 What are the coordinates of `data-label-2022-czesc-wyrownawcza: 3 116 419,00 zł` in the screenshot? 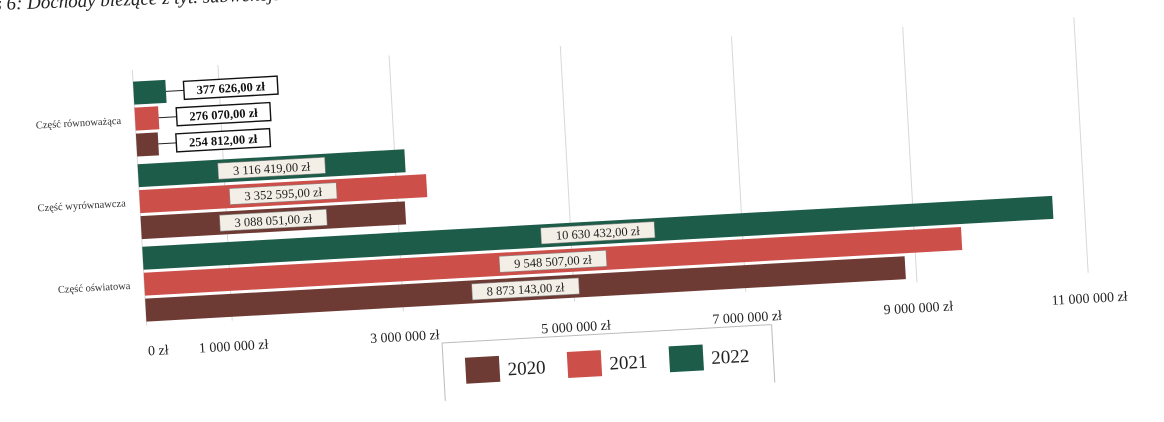 It's located at (272, 169).